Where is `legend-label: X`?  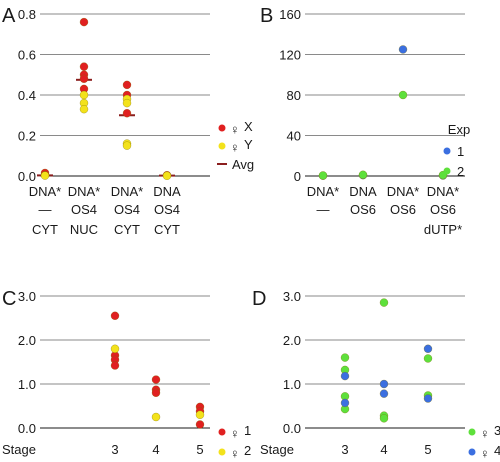 legend-label: X is located at coordinates (248, 126).